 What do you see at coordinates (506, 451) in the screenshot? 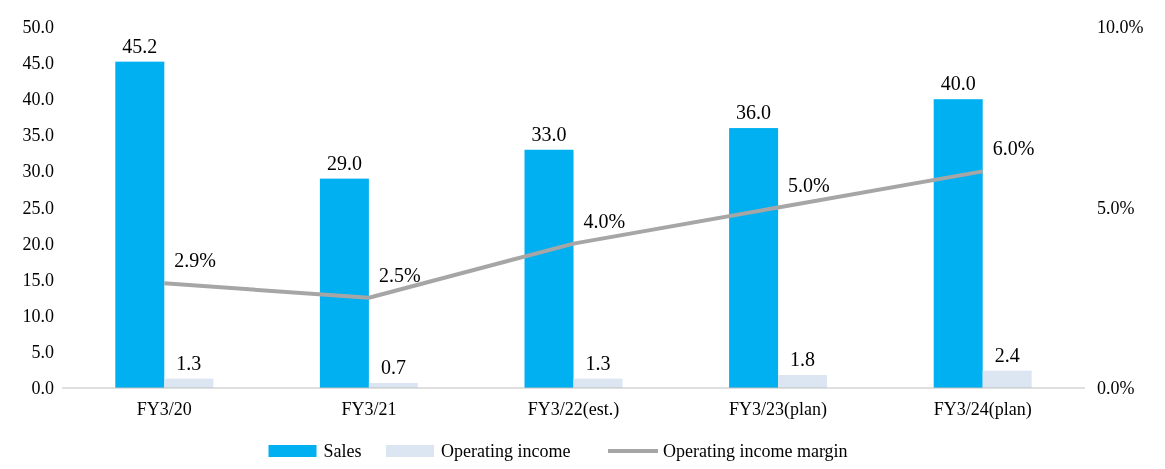
I see `legend-label: Operating income` at bounding box center [506, 451].